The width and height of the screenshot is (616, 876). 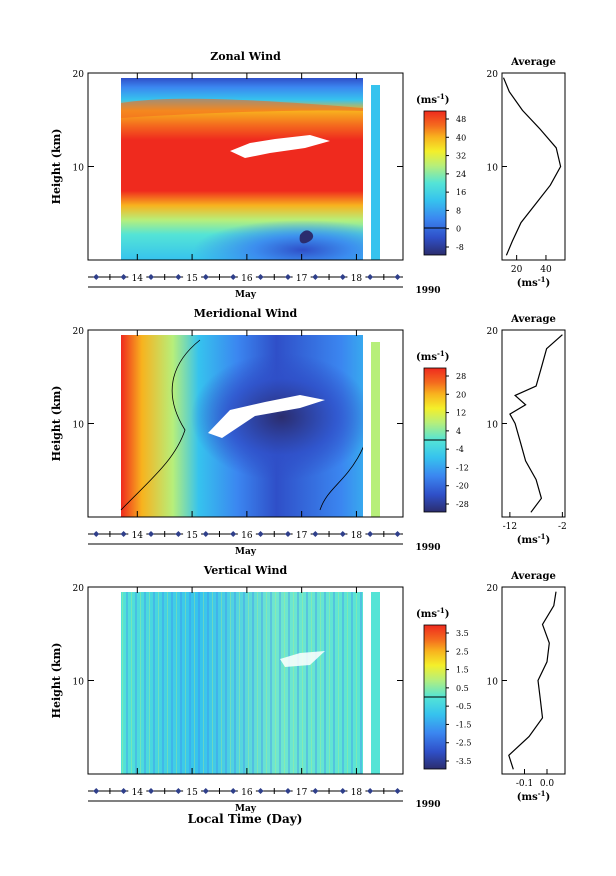 What do you see at coordinates (460, 247) in the screenshot?
I see `colorbar-tick-label: -8` at bounding box center [460, 247].